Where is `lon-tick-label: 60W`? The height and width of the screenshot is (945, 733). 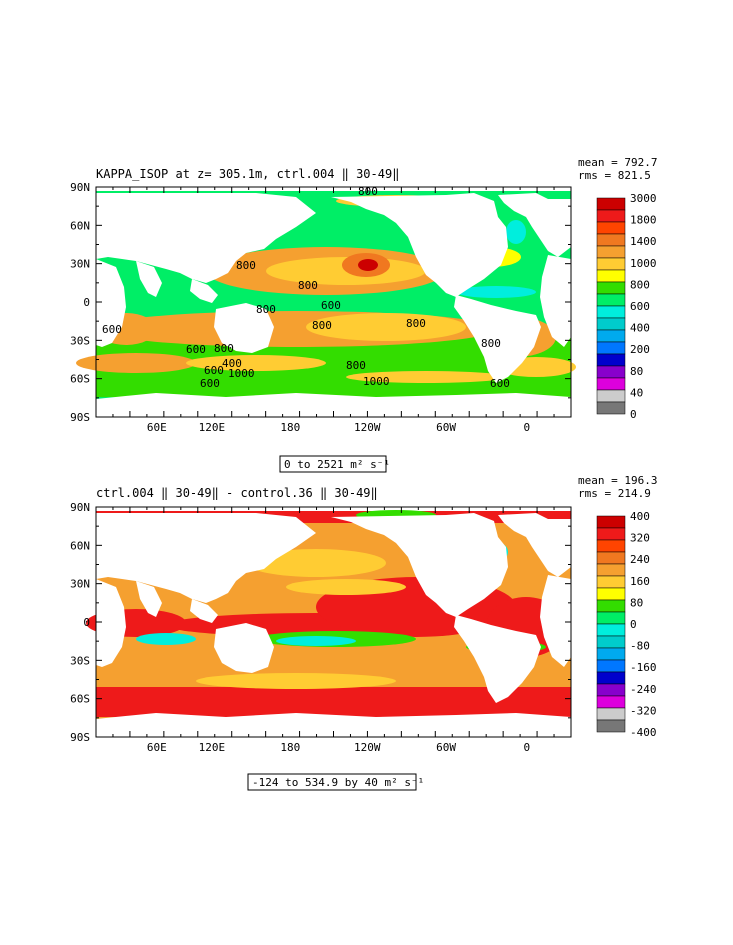
lon-tick-label: 60W is located at coordinates (446, 747).